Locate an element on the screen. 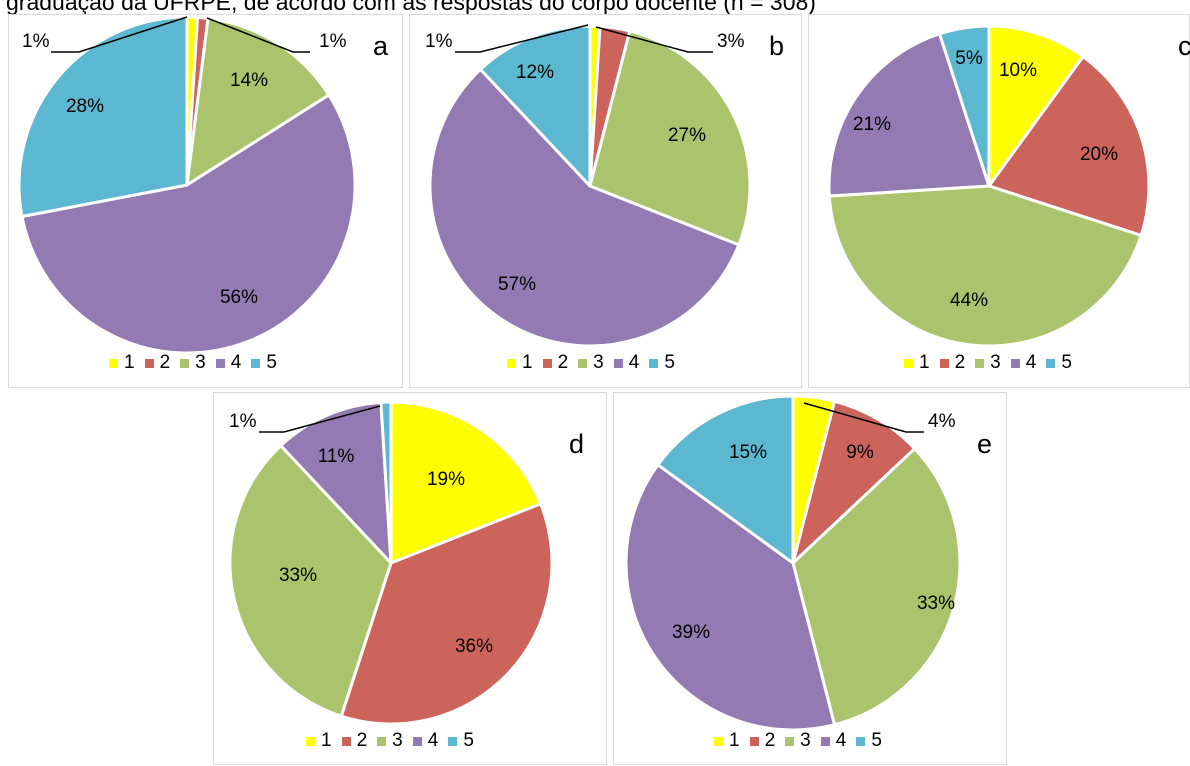  data-label-5: 5% is located at coordinates (969, 58).